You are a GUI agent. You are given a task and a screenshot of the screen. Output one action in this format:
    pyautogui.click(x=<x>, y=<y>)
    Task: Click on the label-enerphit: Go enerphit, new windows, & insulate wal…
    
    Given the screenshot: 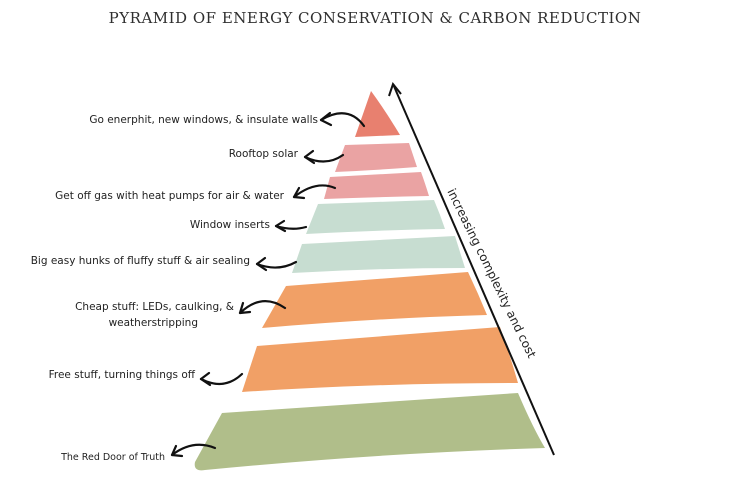 What is the action you would take?
    pyautogui.click(x=203, y=120)
    